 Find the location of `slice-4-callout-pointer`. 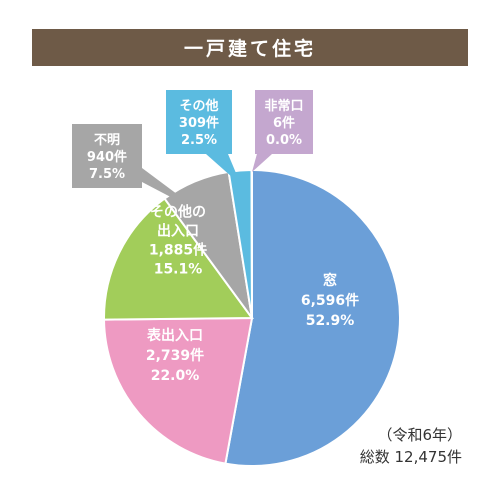

slice-4-callout-pointer is located at coordinates (173, 191).